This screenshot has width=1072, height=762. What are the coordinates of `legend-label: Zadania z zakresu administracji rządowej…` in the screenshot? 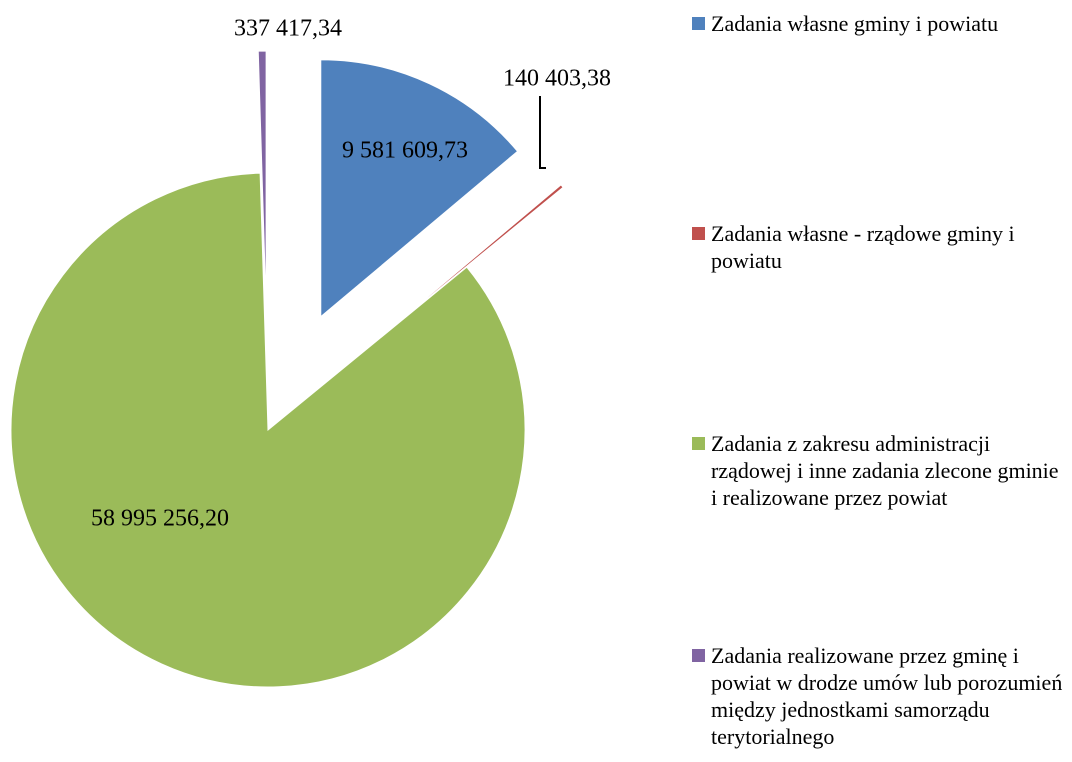 It's located at (885, 470).